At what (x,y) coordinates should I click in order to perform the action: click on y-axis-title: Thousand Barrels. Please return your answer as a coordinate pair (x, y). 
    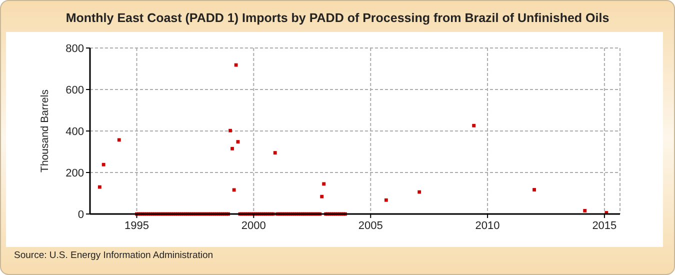
    Looking at the image, I should click on (45, 131).